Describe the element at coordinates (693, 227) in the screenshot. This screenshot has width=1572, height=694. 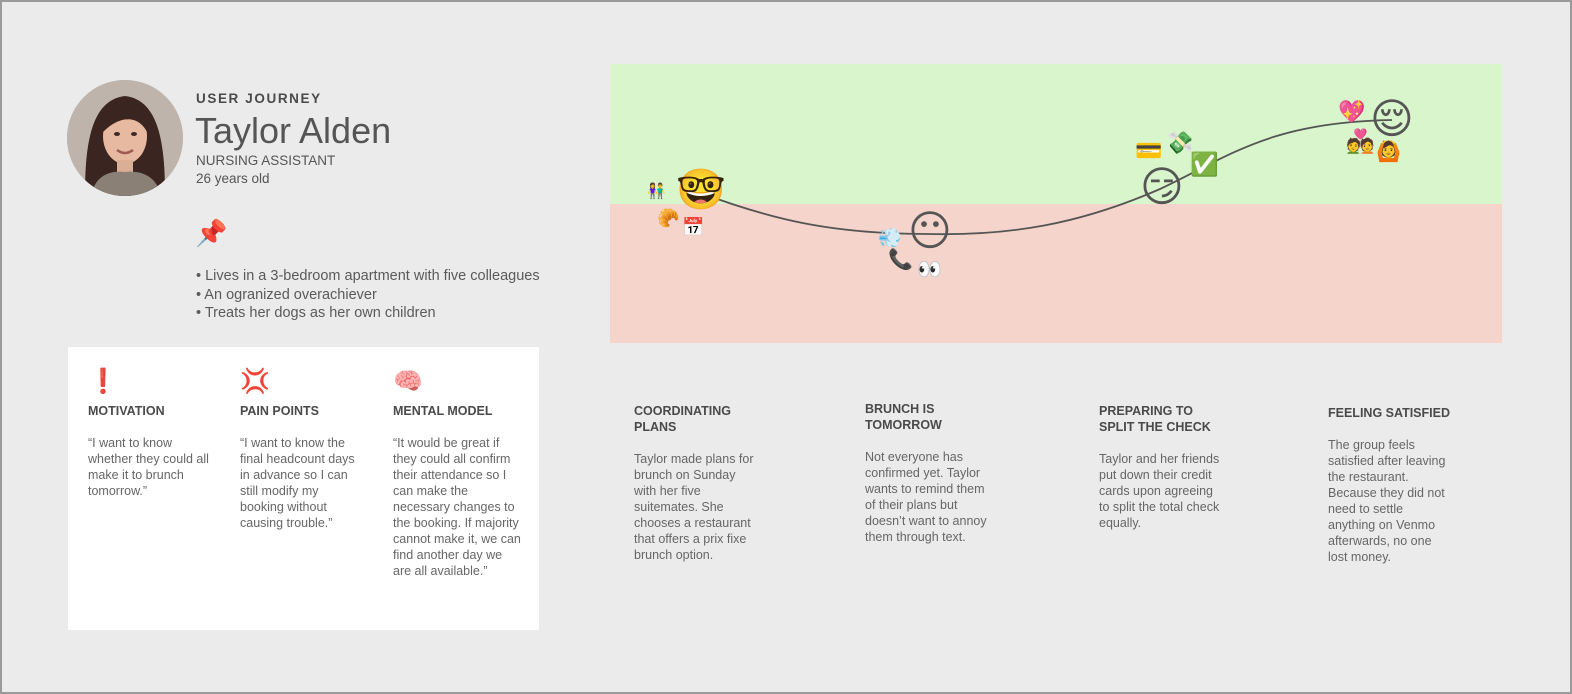
I see `calendar-icon: 📅` at that location.